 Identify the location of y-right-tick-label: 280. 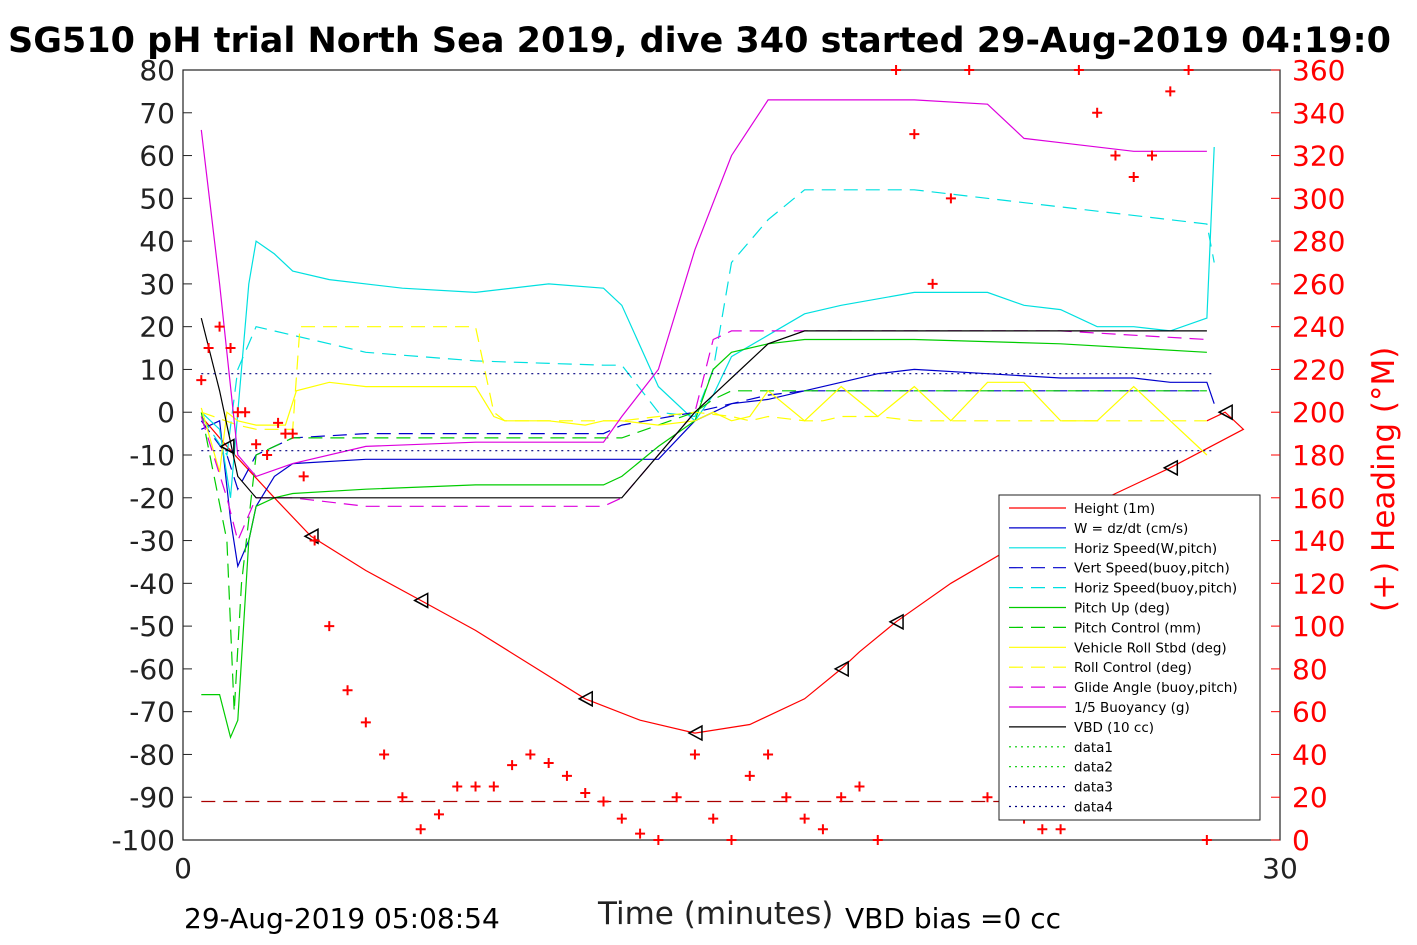
(1318, 241).